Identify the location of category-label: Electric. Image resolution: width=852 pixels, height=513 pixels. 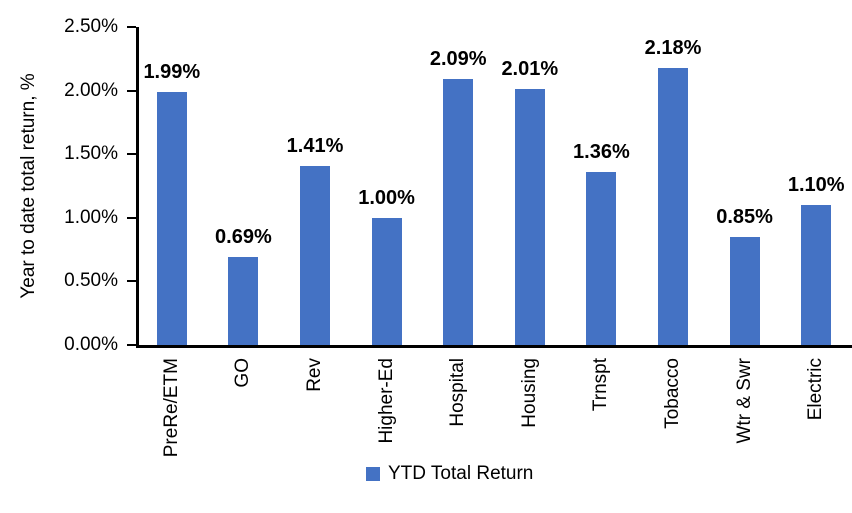
(816, 389).